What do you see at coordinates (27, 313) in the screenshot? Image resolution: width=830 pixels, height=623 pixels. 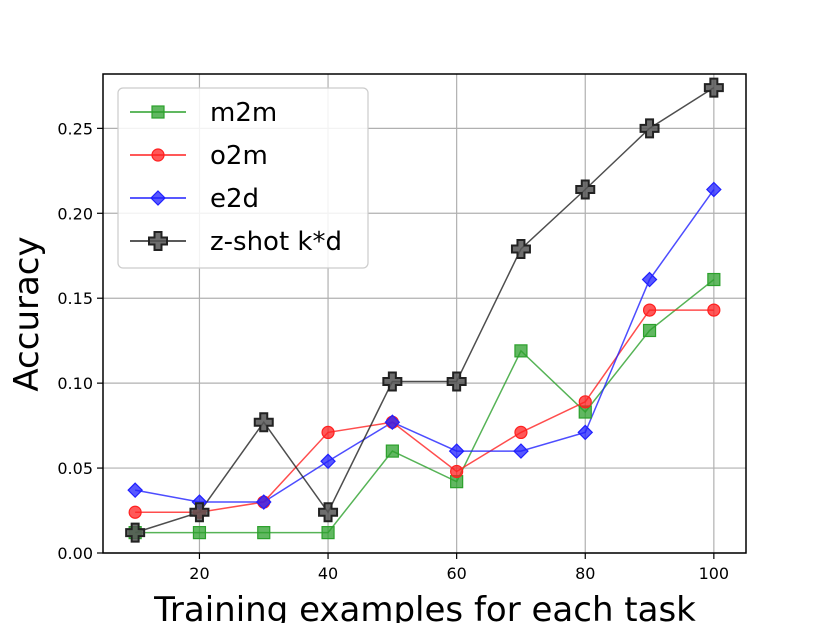 I see `y-axis-label: Accuracy` at bounding box center [27, 313].